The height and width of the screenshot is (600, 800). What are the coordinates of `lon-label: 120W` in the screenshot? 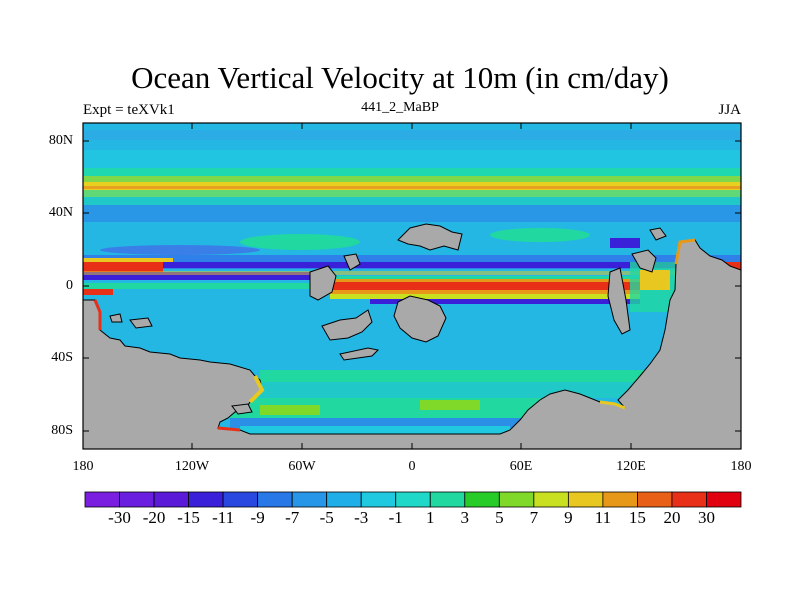 It's located at (192, 466).